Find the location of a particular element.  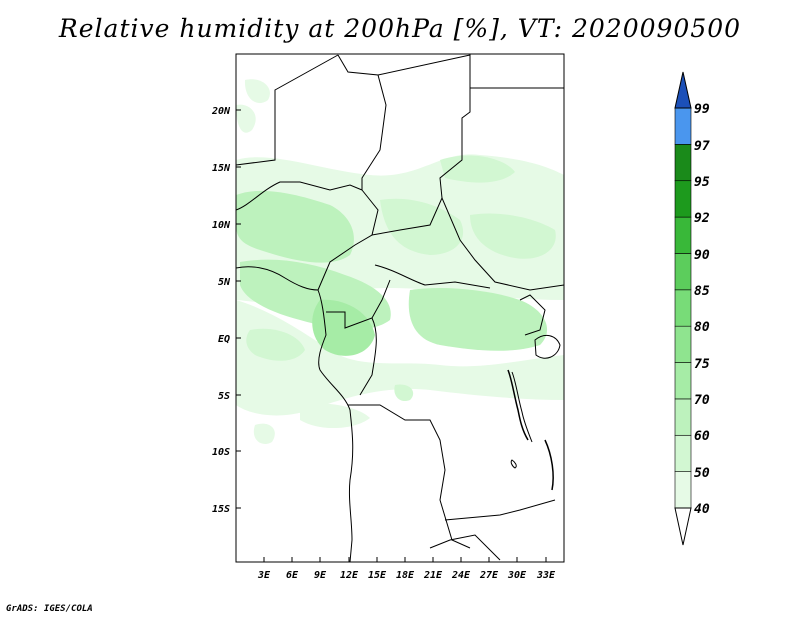

lon-label-3e: 3E is located at coordinates (264, 575).